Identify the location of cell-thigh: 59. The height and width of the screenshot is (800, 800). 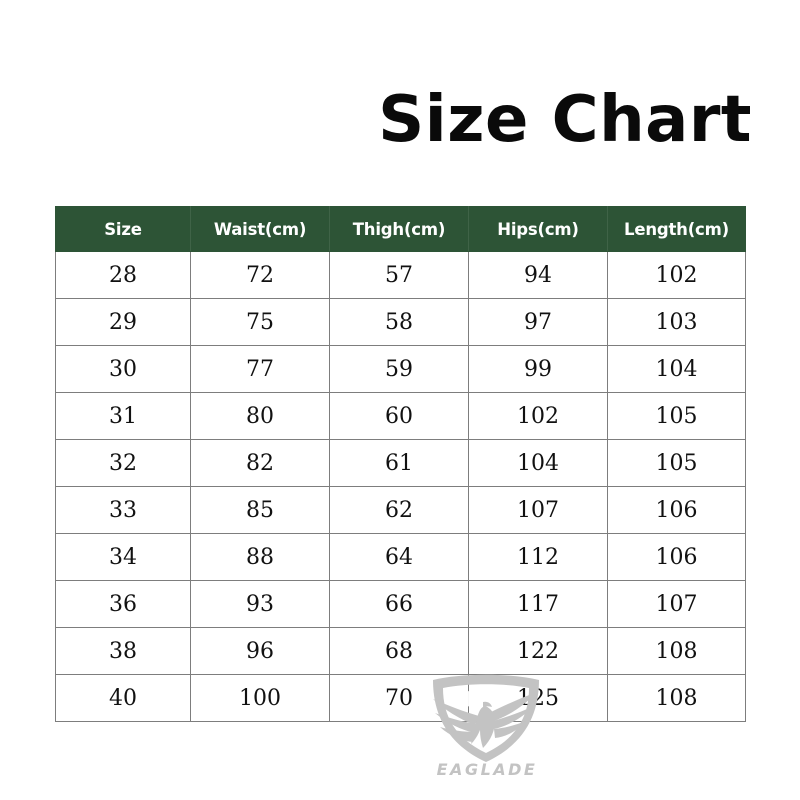
(399, 369).